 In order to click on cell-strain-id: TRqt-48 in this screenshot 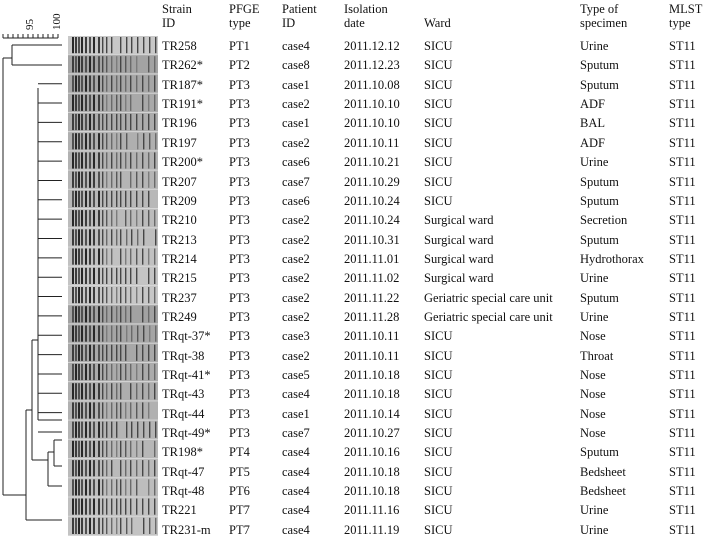, I will do `click(183, 491)`.